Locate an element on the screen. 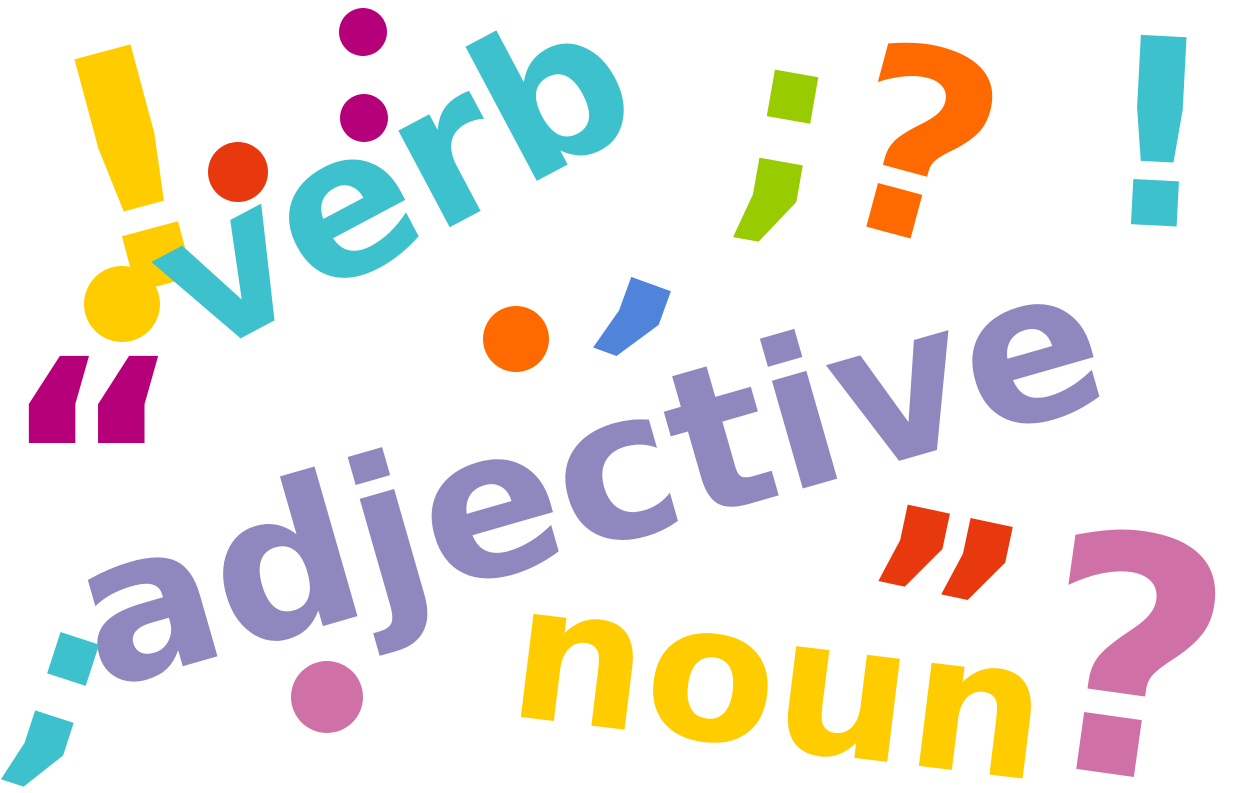 The image size is (1240, 793). pink-dot is located at coordinates (327, 697).